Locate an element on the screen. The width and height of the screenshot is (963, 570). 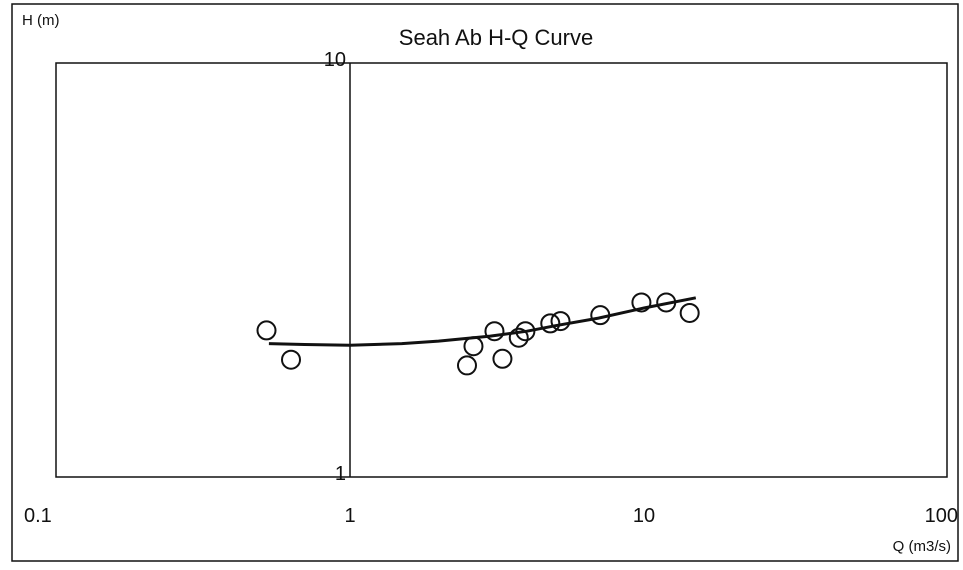
x-axis-label: Q (m3/s) is located at coordinates (922, 546).